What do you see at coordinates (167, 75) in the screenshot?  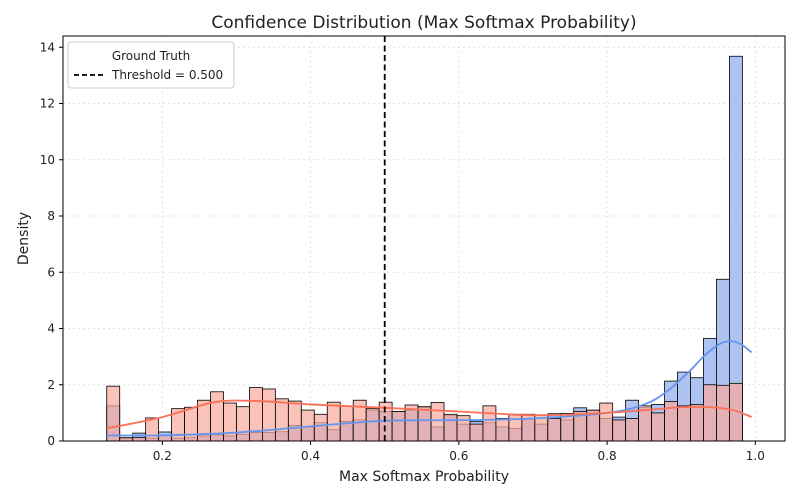 I see `legend-entry-threshold: Threshold = 0.500` at bounding box center [167, 75].